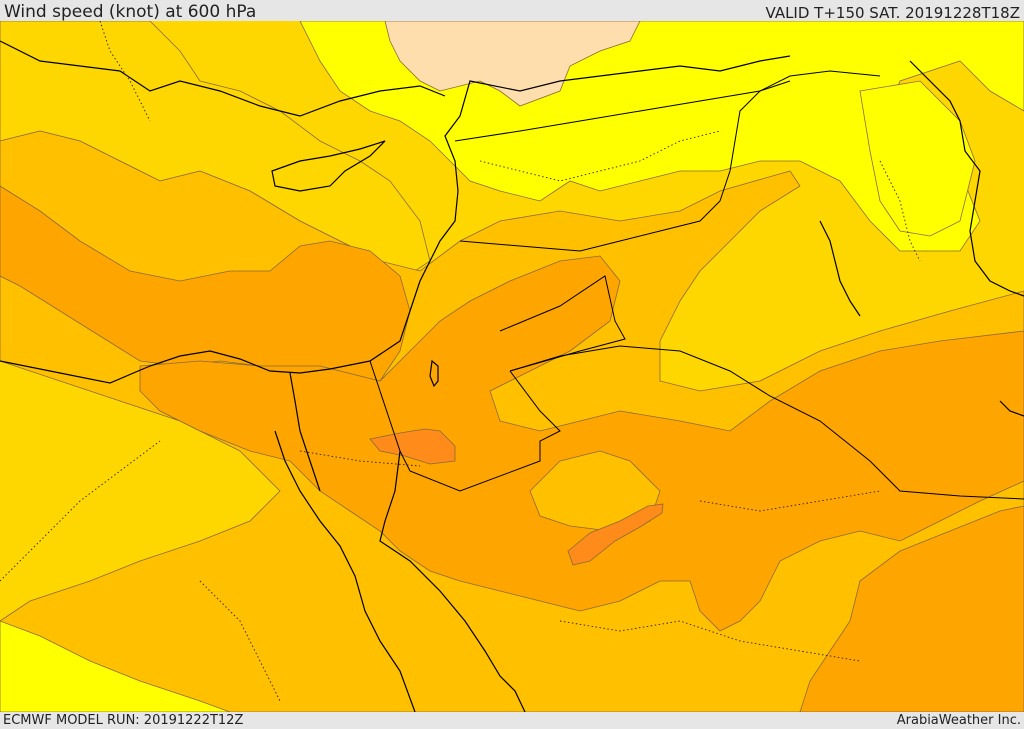  Describe the element at coordinates (328, 166) in the screenshot. I see `cyprus-island` at that location.